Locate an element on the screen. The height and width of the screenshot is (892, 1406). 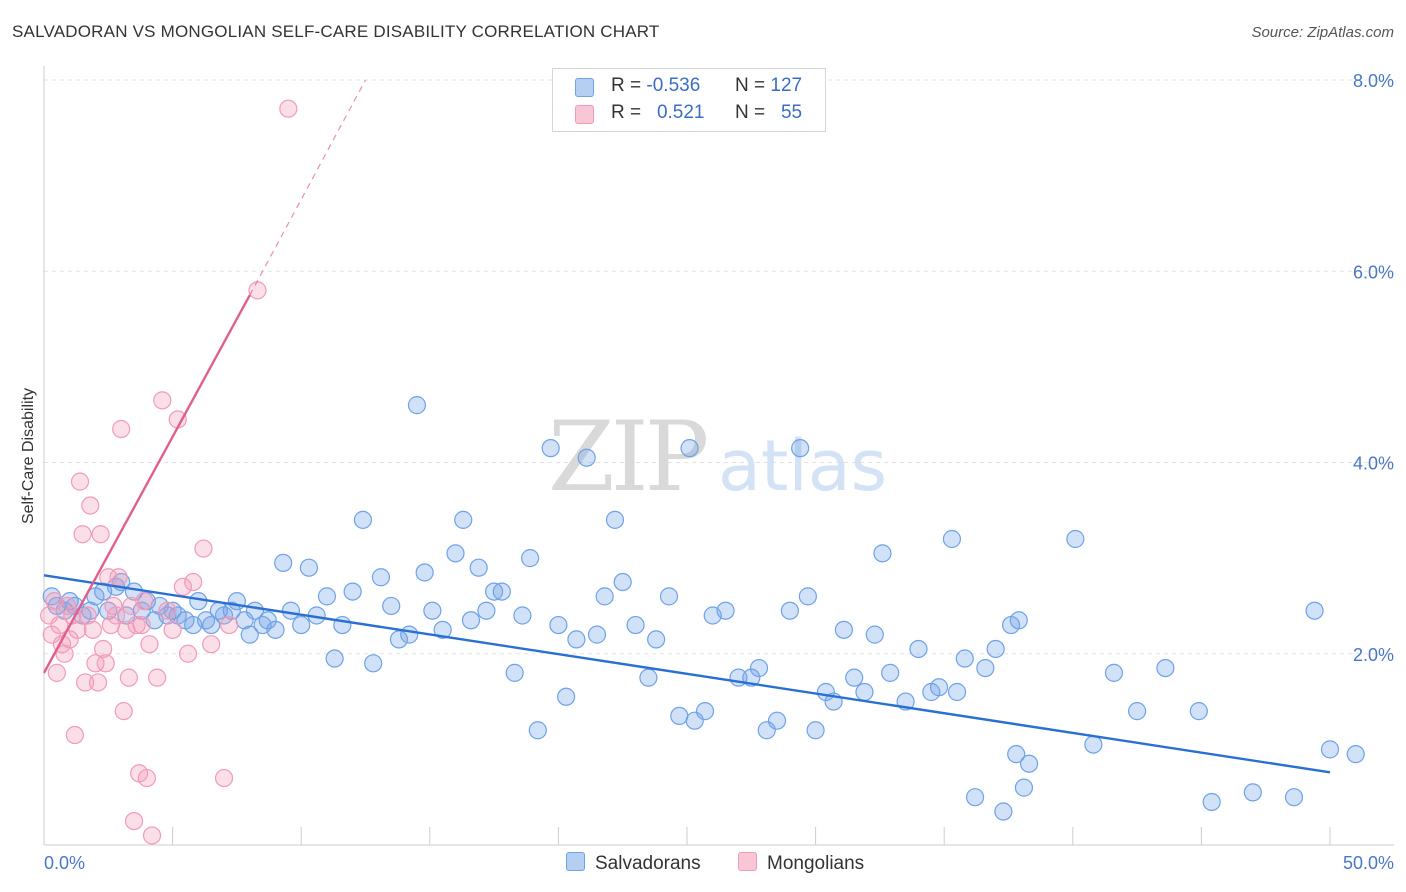
y-axis-label: Self-Care Disability is located at coordinates (28, 456).